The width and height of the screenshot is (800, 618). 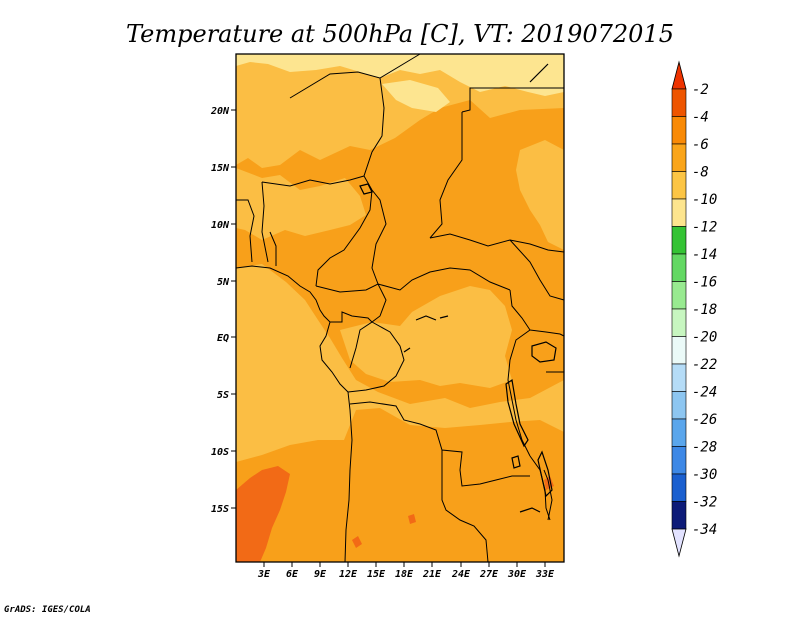 I want to click on field-minus4-to-minus2-spot2, so click(x=412, y=519).